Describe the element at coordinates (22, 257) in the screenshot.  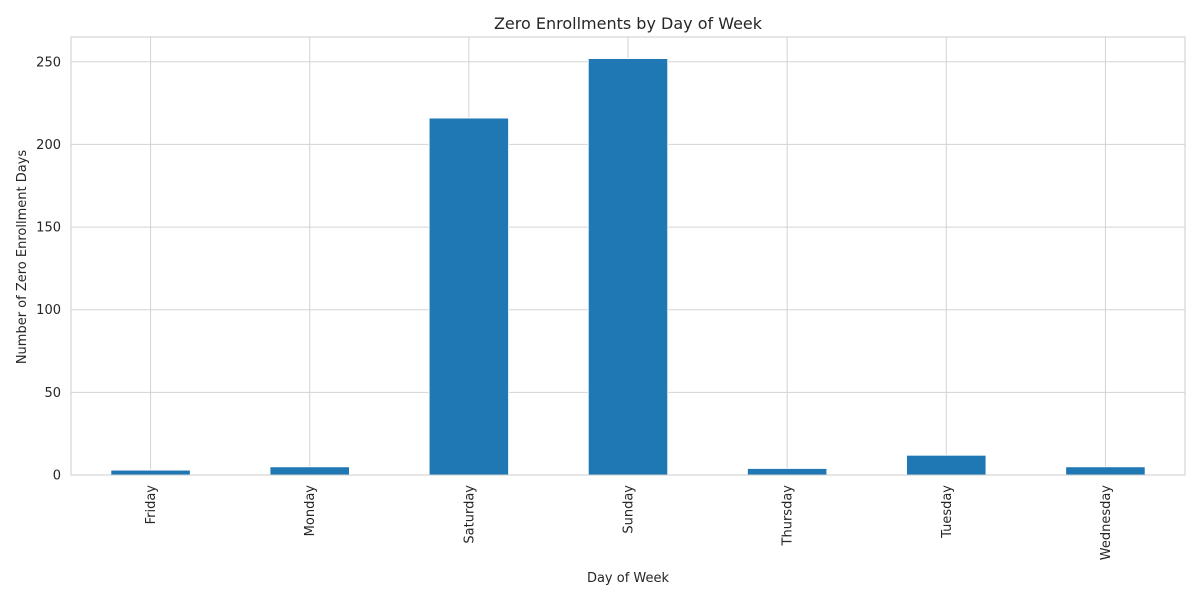
I see `y-axis-label: Number of Zero Enrollment Days` at that location.